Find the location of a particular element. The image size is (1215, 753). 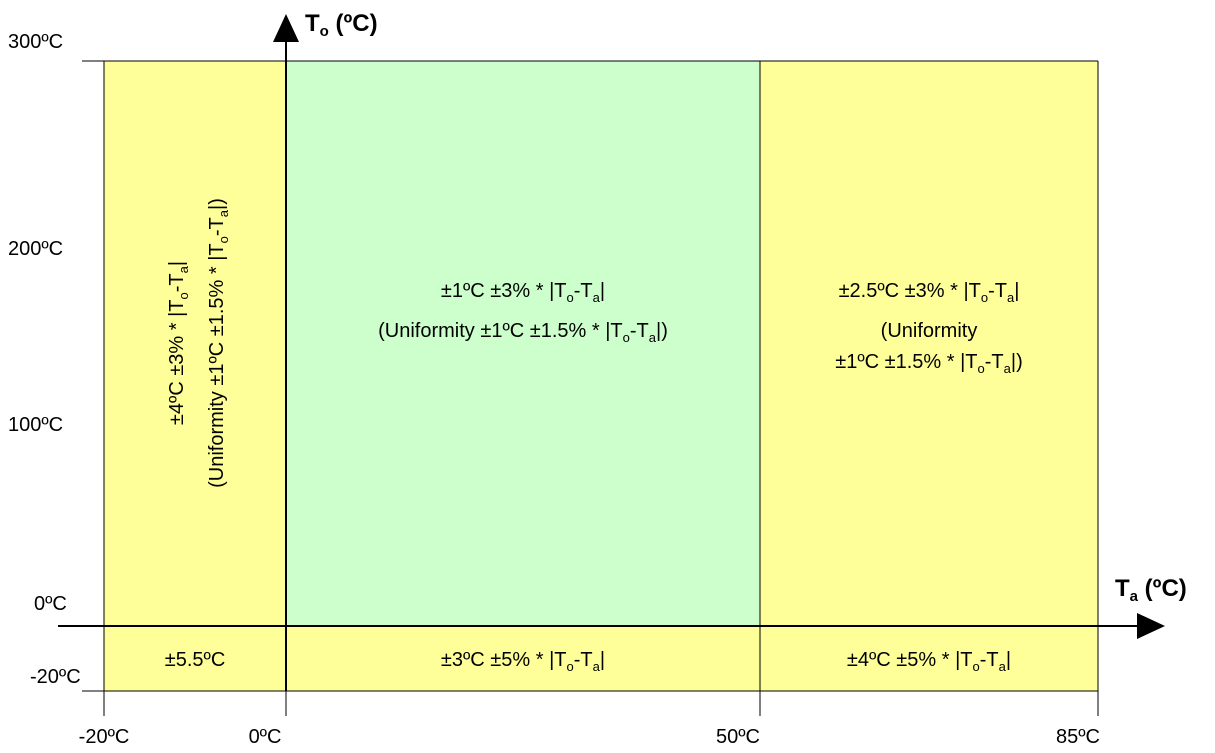

x-axis-arrow is located at coordinates (1151, 626).